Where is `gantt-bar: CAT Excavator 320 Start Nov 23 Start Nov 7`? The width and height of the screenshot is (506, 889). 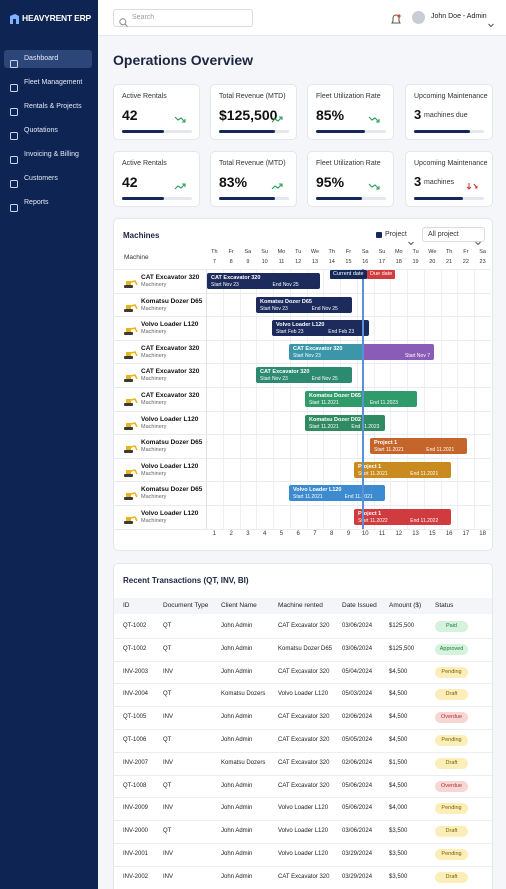 gantt-bar: CAT Excavator 320 Start Nov 23 Start Nov 7 is located at coordinates (361, 351).